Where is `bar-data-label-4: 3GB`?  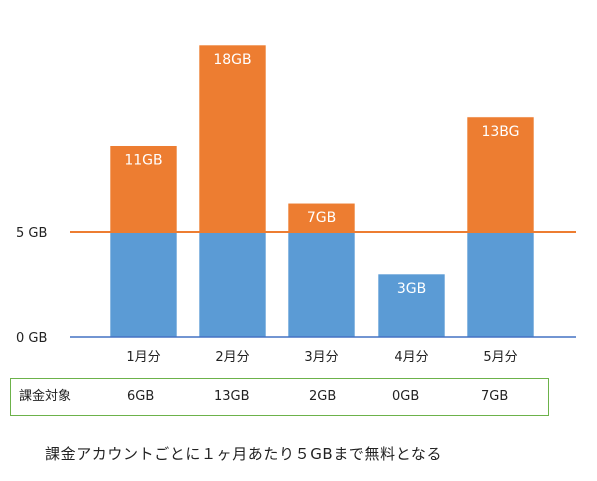
bar-data-label-4: 3GB is located at coordinates (411, 289).